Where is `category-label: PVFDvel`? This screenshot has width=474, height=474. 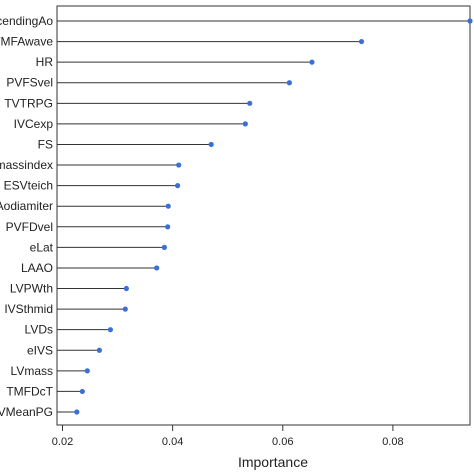
category-label: PVFDvel is located at coordinates (29, 227).